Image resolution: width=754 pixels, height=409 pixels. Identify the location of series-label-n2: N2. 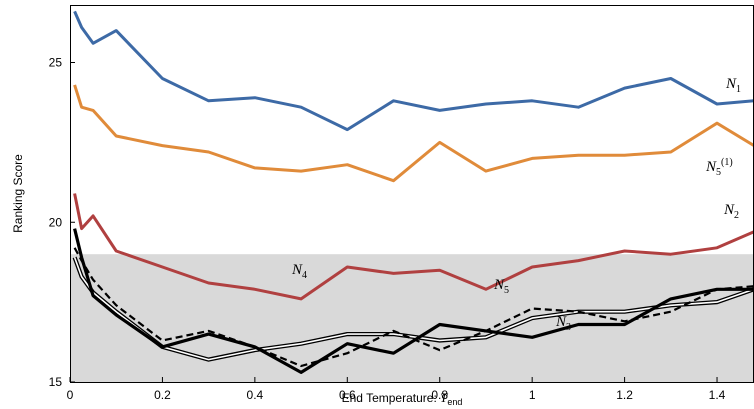
(731, 211).